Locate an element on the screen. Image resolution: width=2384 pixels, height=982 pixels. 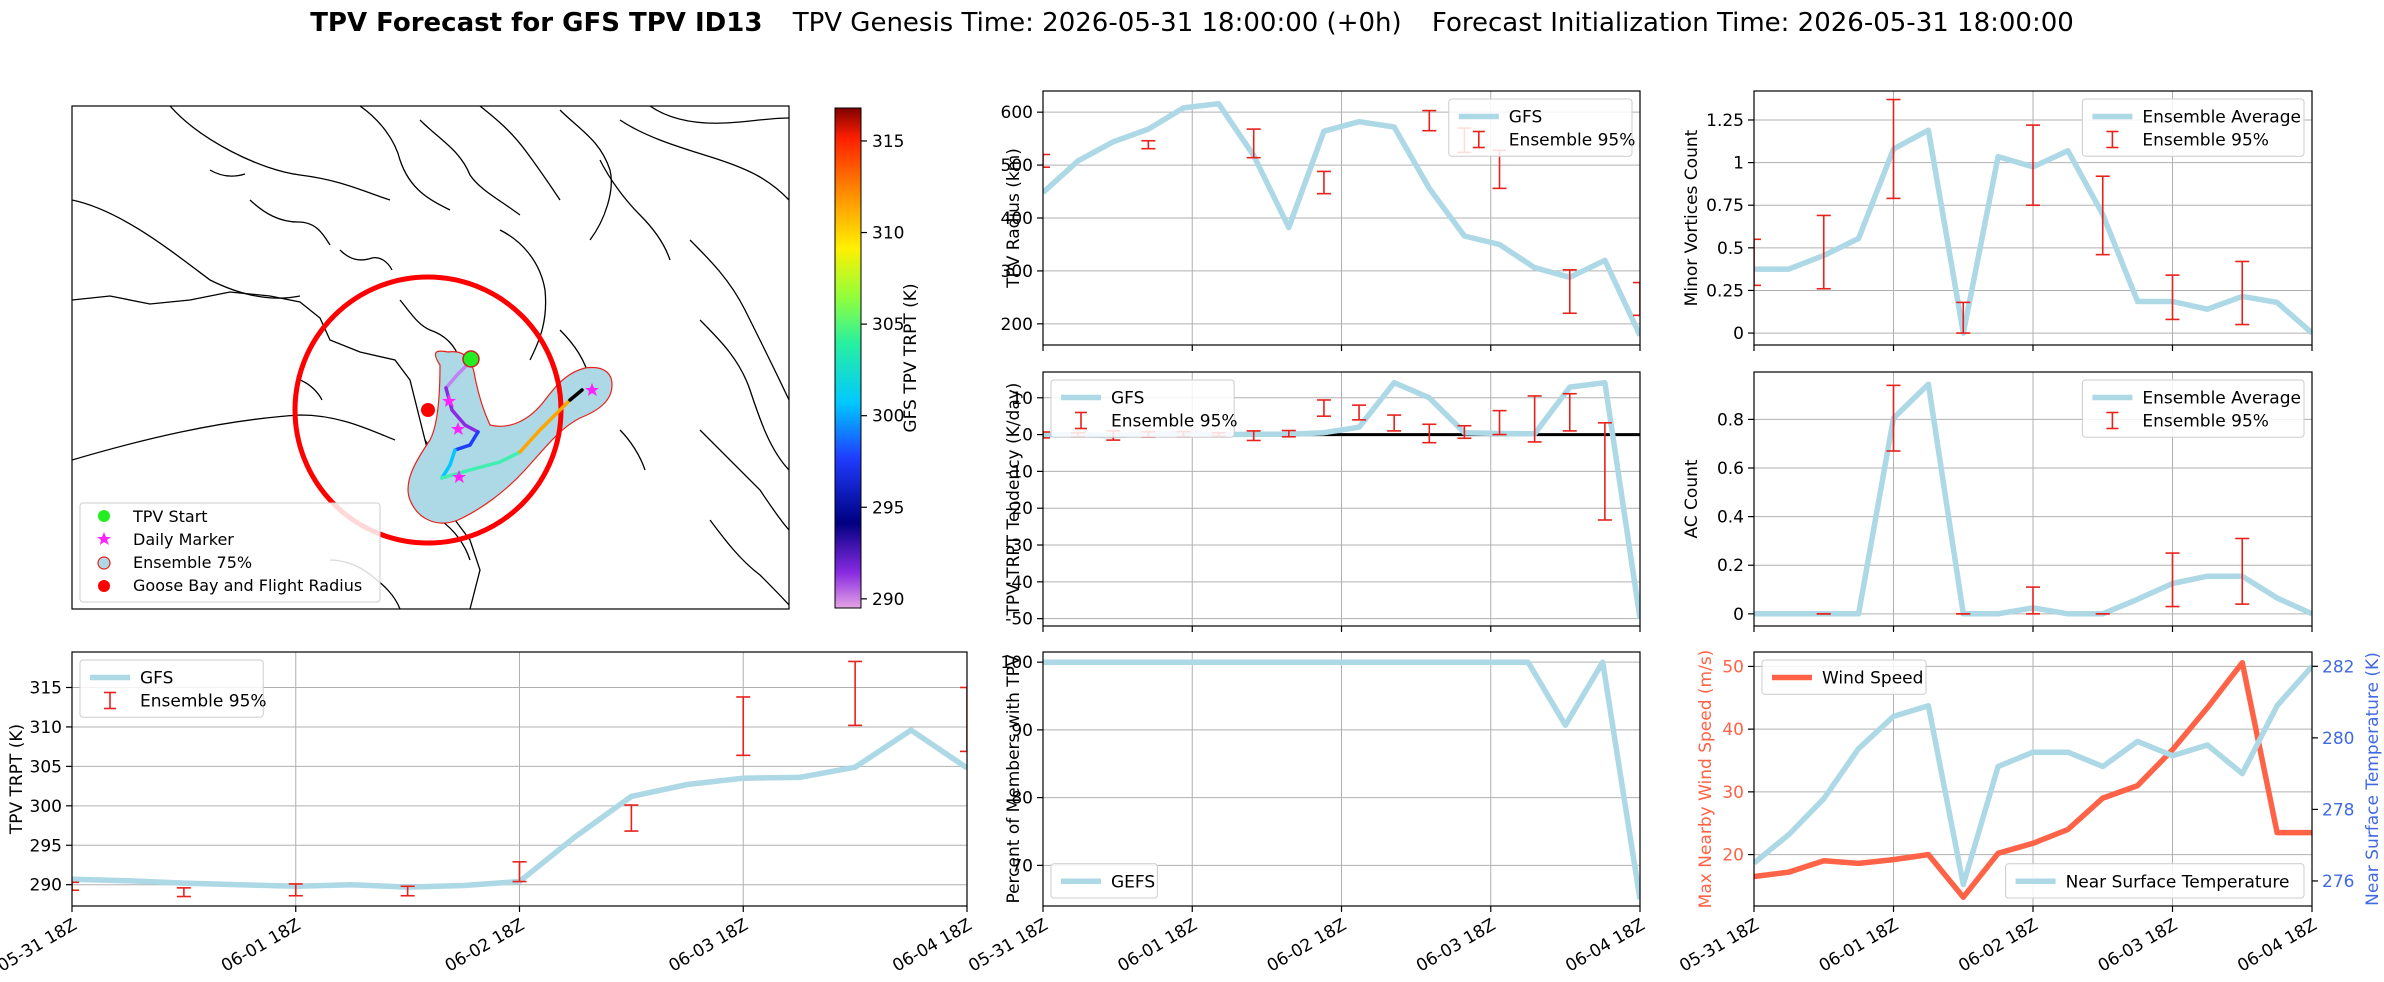
y-tick-label: 0.8 is located at coordinates (1730, 420).